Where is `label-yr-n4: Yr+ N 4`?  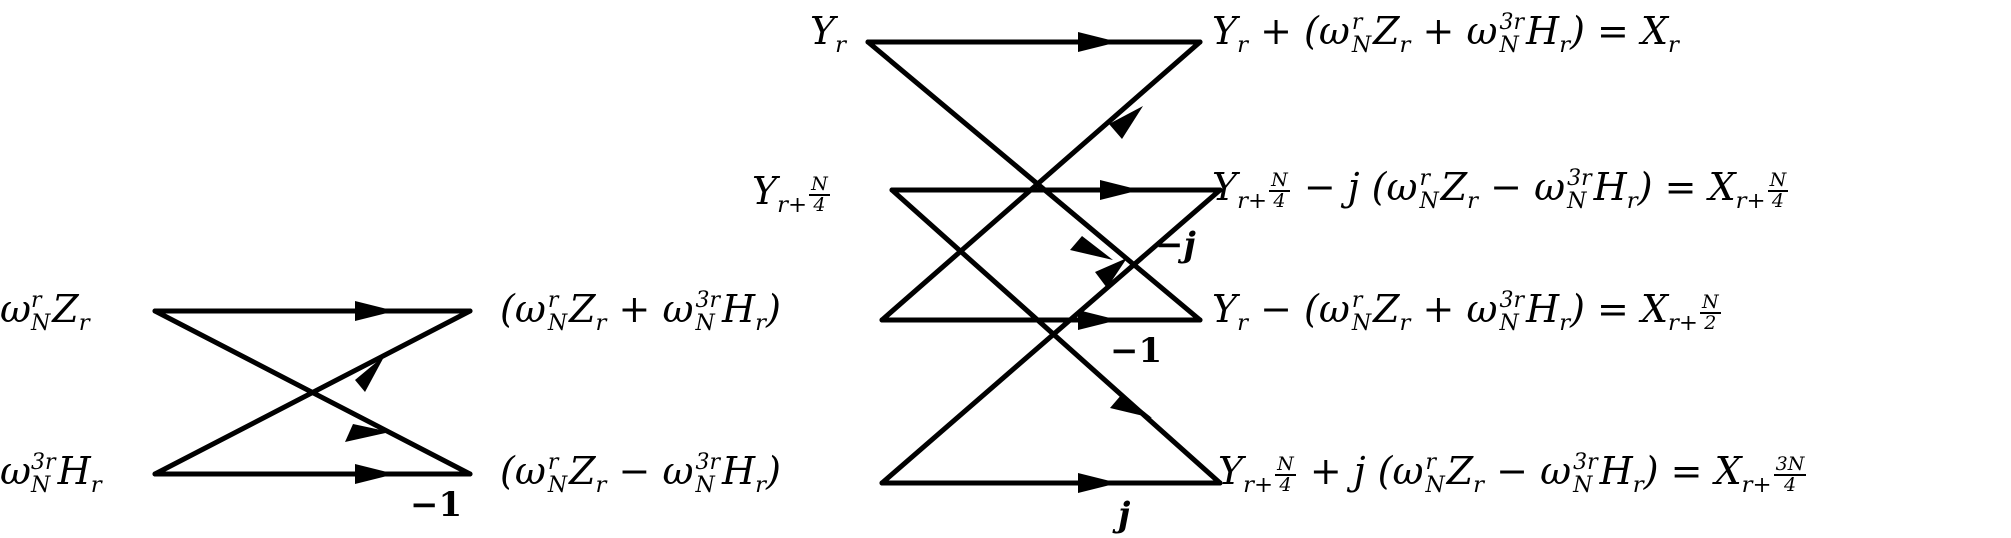
label-yr-n4: Yr+ N 4 is located at coordinates (791, 193).